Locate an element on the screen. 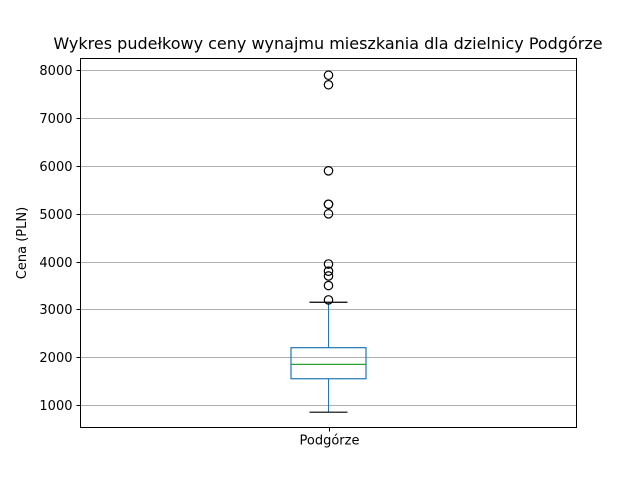  outlier-layer is located at coordinates (328, 187).